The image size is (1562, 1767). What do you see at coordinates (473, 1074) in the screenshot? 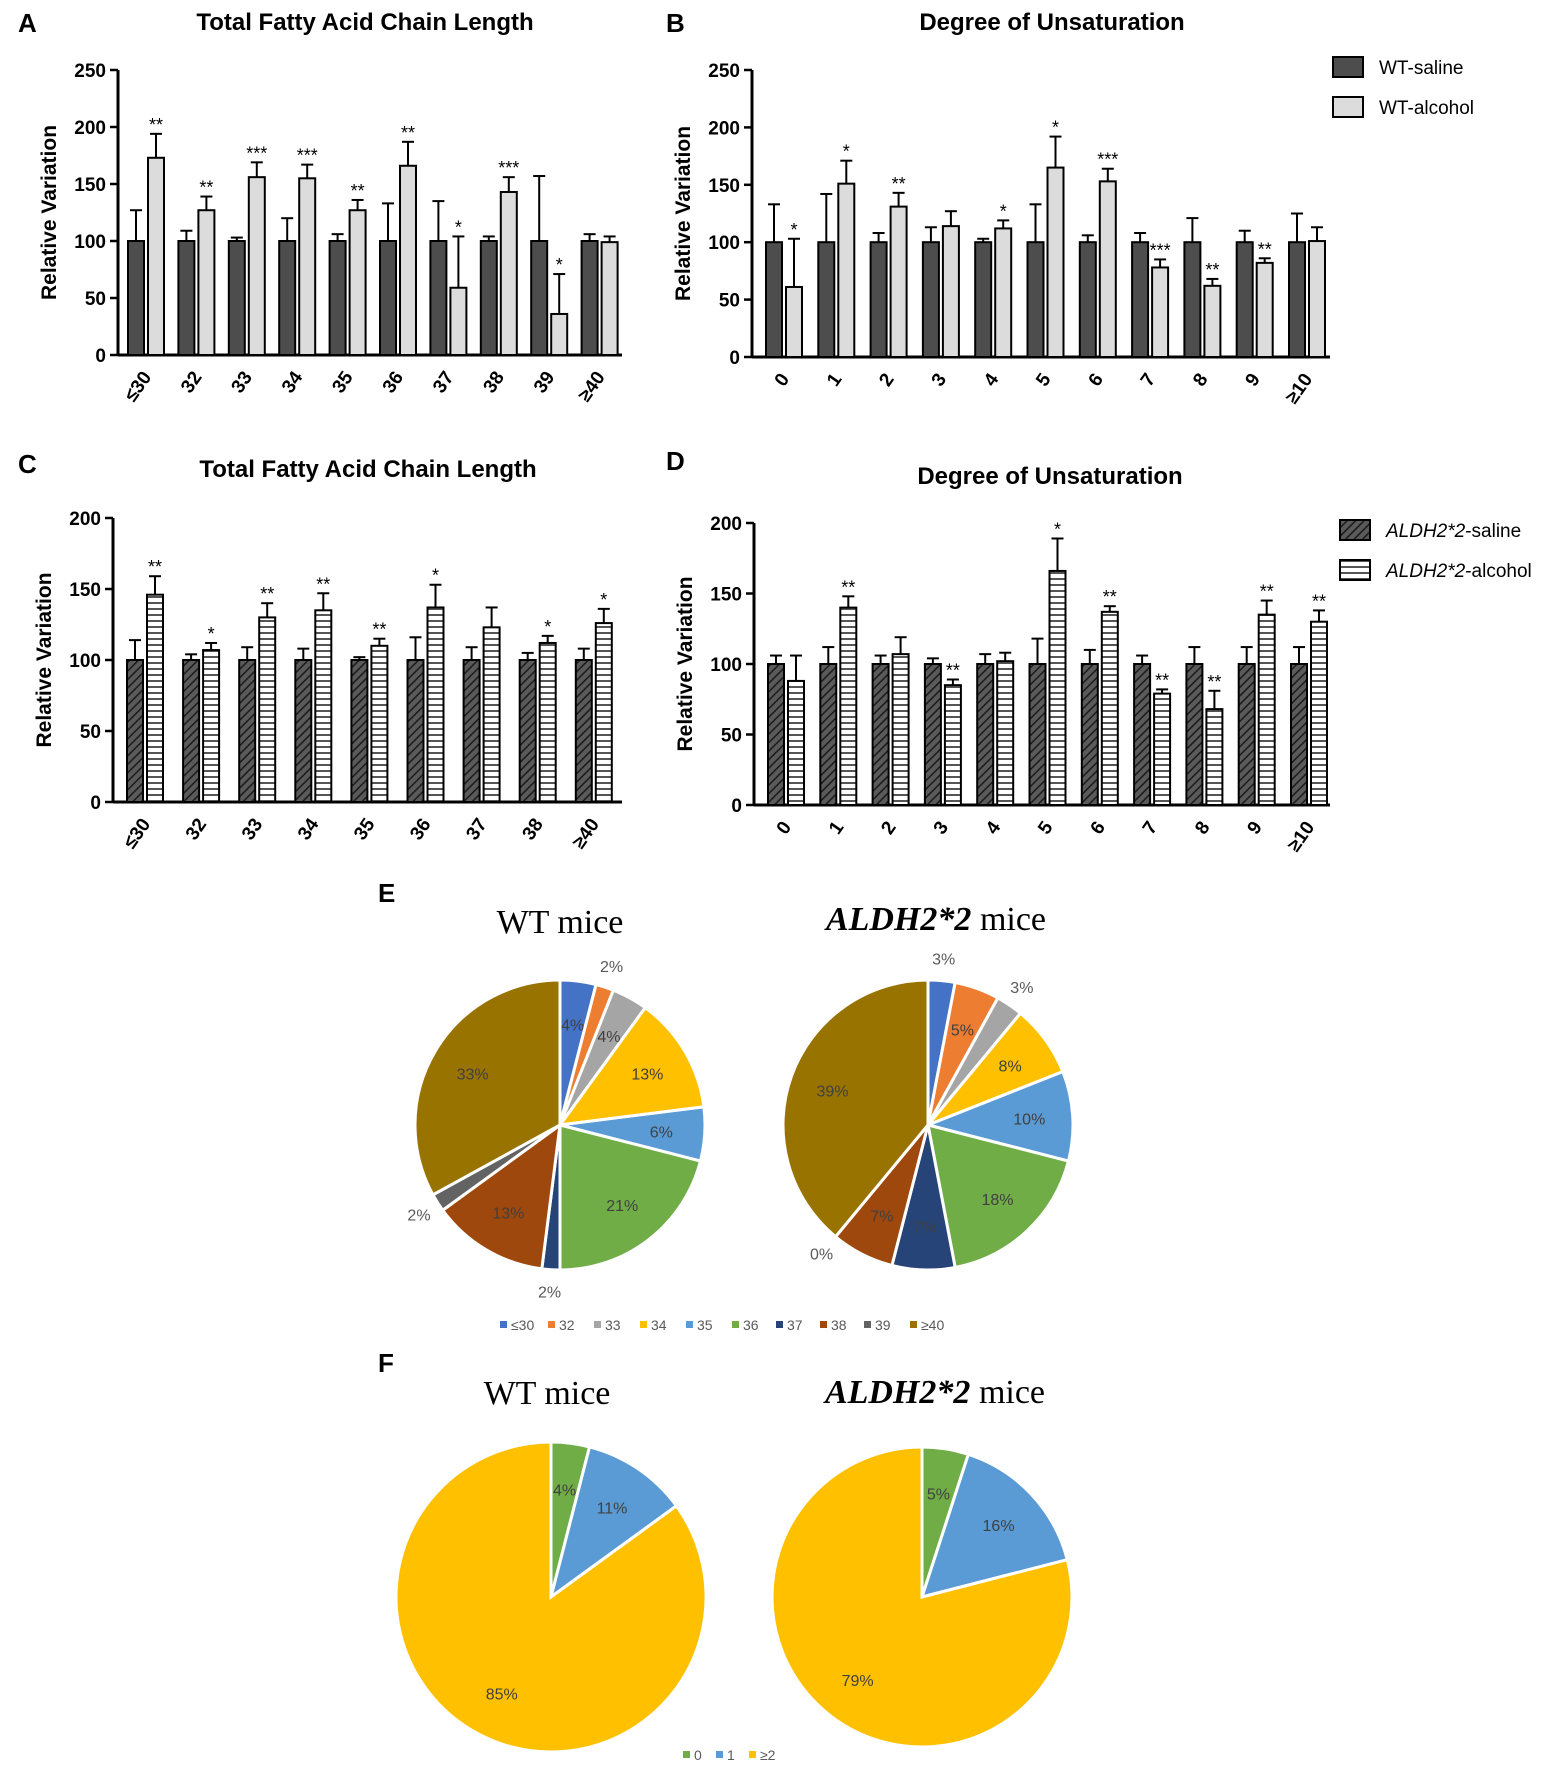
I see `pie-slice-label: 33%` at bounding box center [473, 1074].